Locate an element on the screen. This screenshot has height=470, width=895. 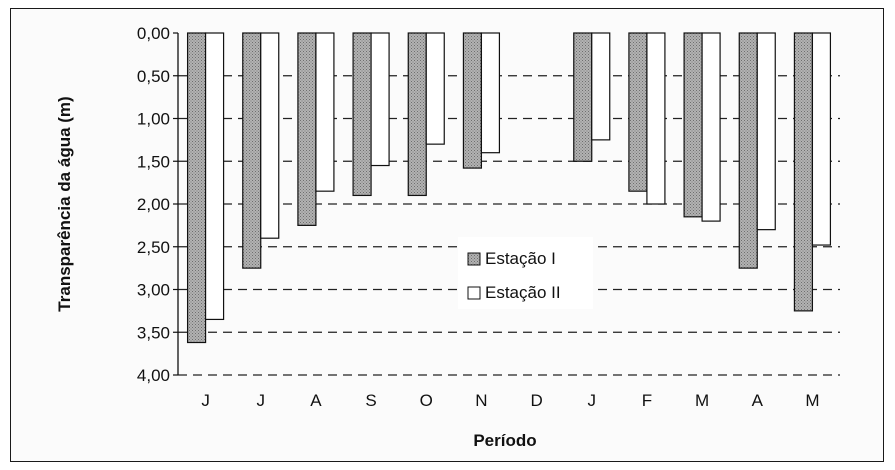
legend: Estação I Estação II is located at coordinates (525, 273).